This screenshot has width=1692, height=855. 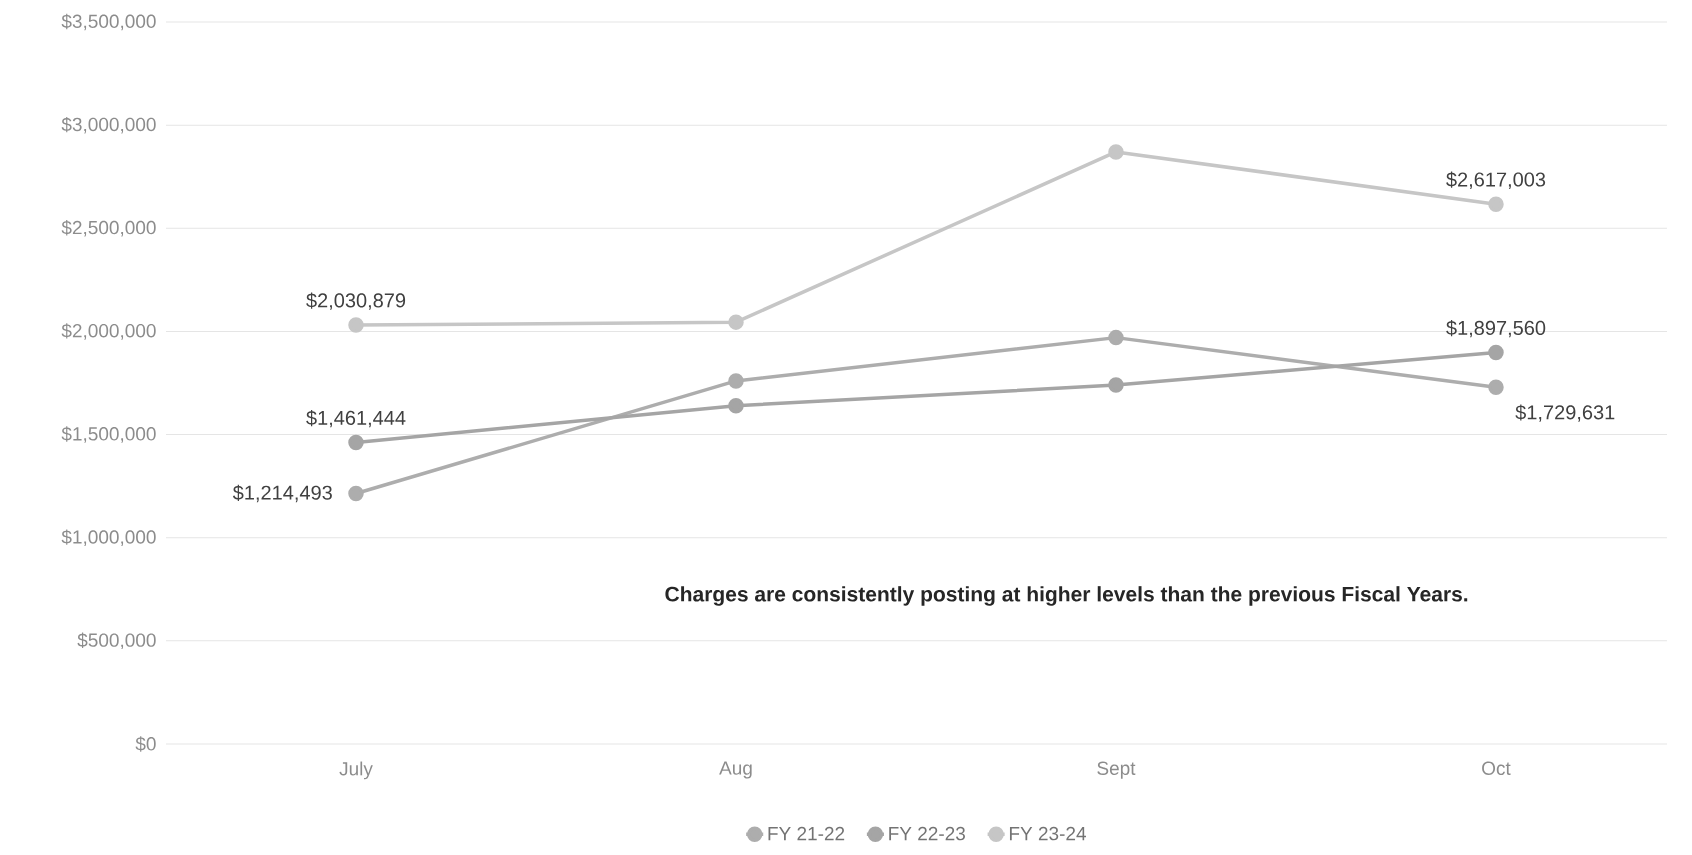 I want to click on x-tick-label: Sept, so click(x=1116, y=770).